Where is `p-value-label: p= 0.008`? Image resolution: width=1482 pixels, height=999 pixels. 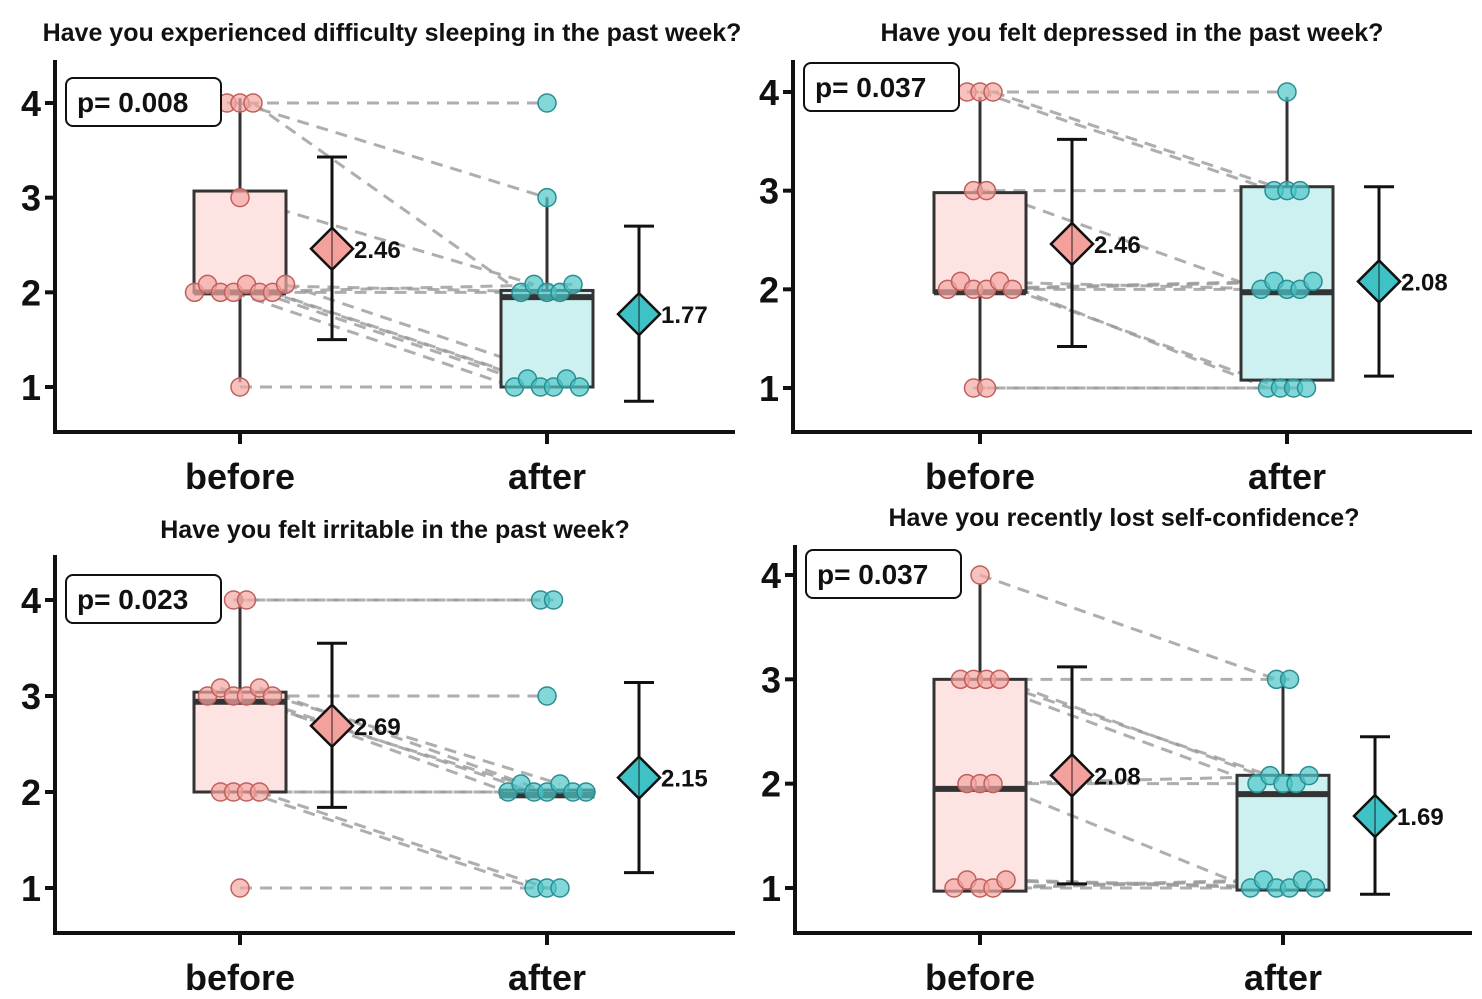 p-value-label: p= 0.008 is located at coordinates (132, 102).